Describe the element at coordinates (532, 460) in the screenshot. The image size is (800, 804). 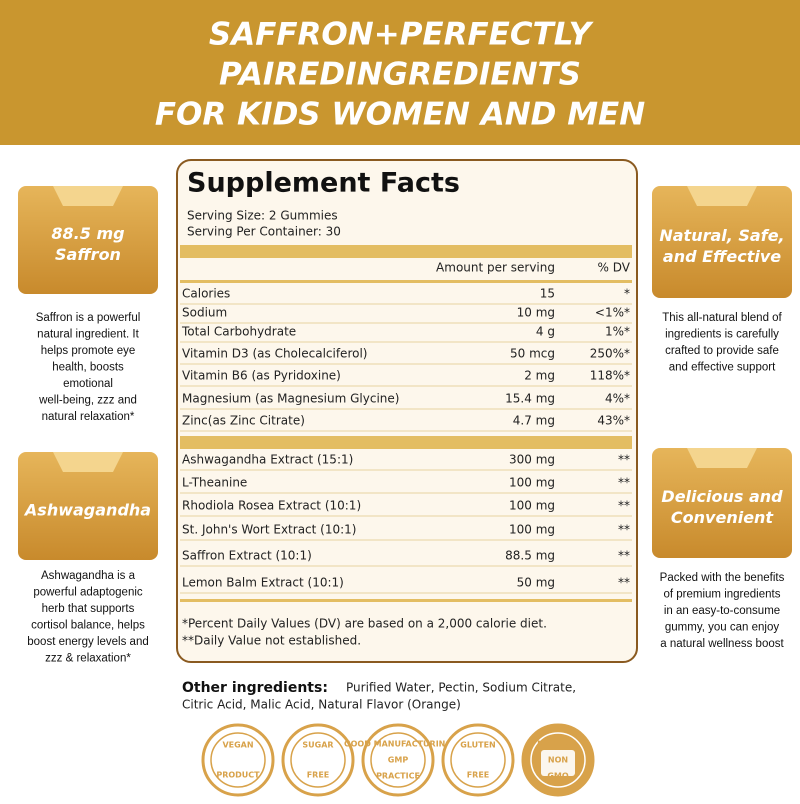
I see `amount: 300 mg` at that location.